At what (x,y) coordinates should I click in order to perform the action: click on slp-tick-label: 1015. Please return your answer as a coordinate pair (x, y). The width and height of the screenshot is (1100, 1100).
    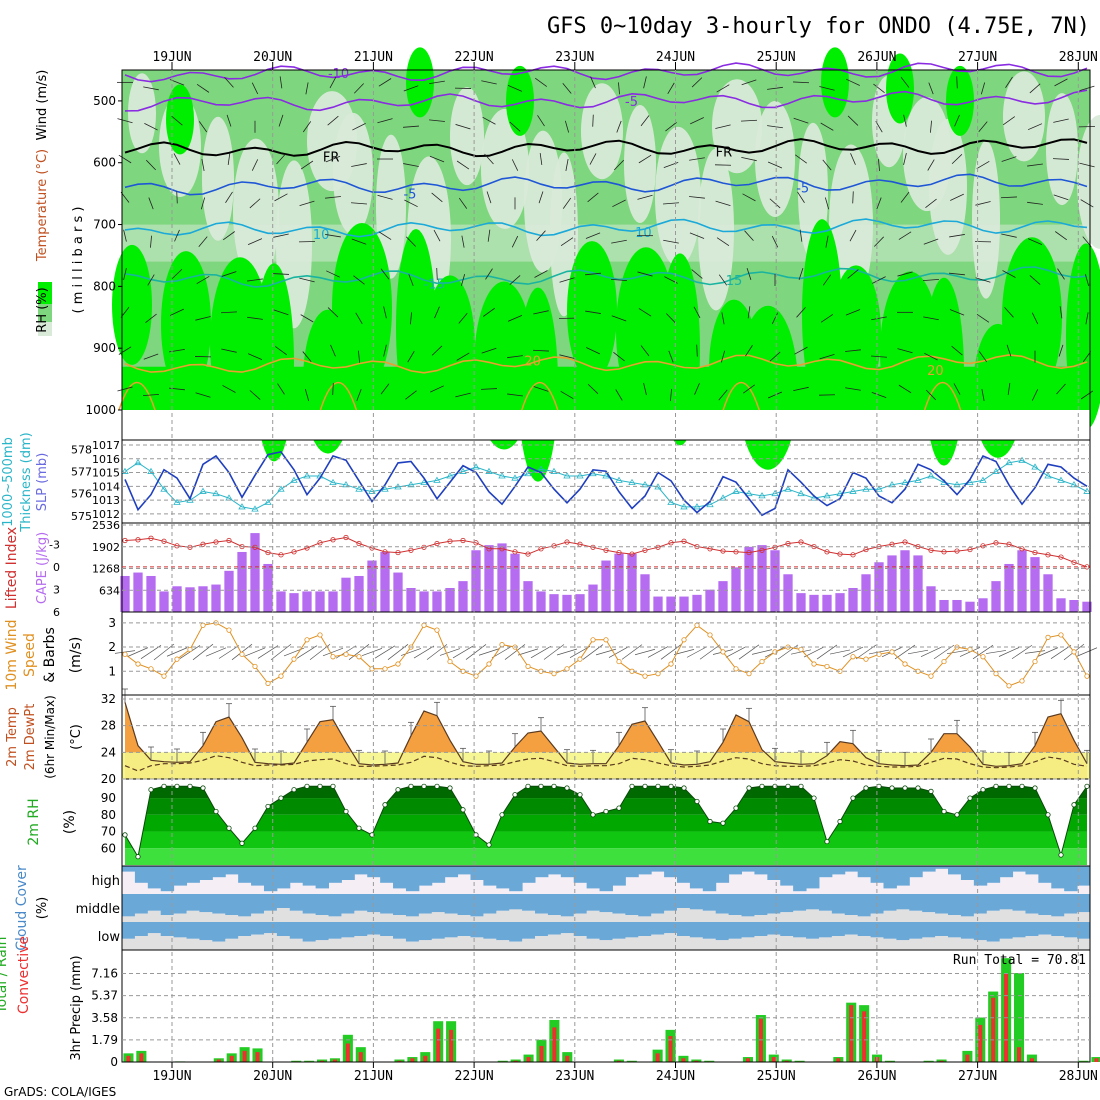
    Looking at the image, I should click on (106, 473).